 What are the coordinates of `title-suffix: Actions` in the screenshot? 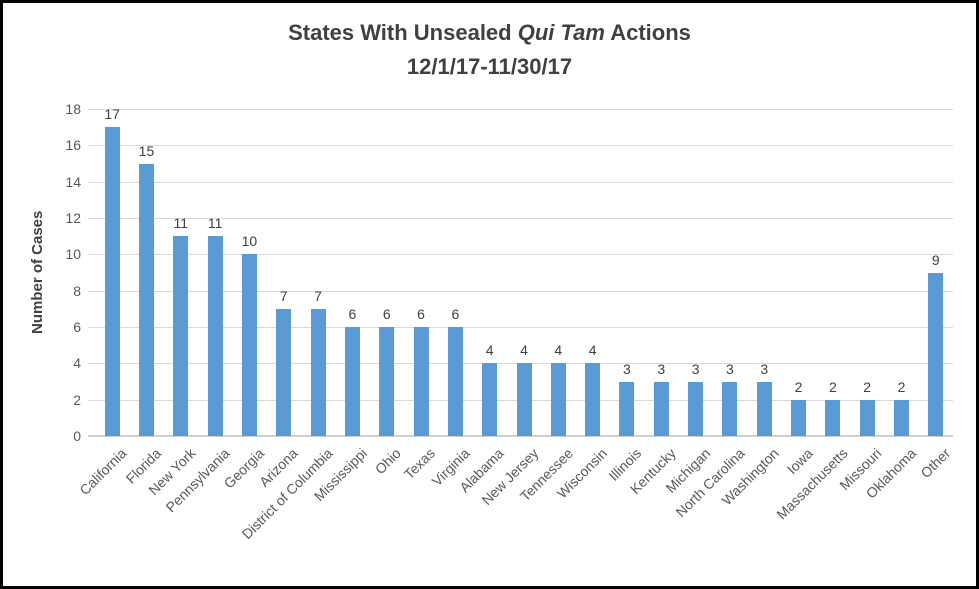 It's located at (647, 32).